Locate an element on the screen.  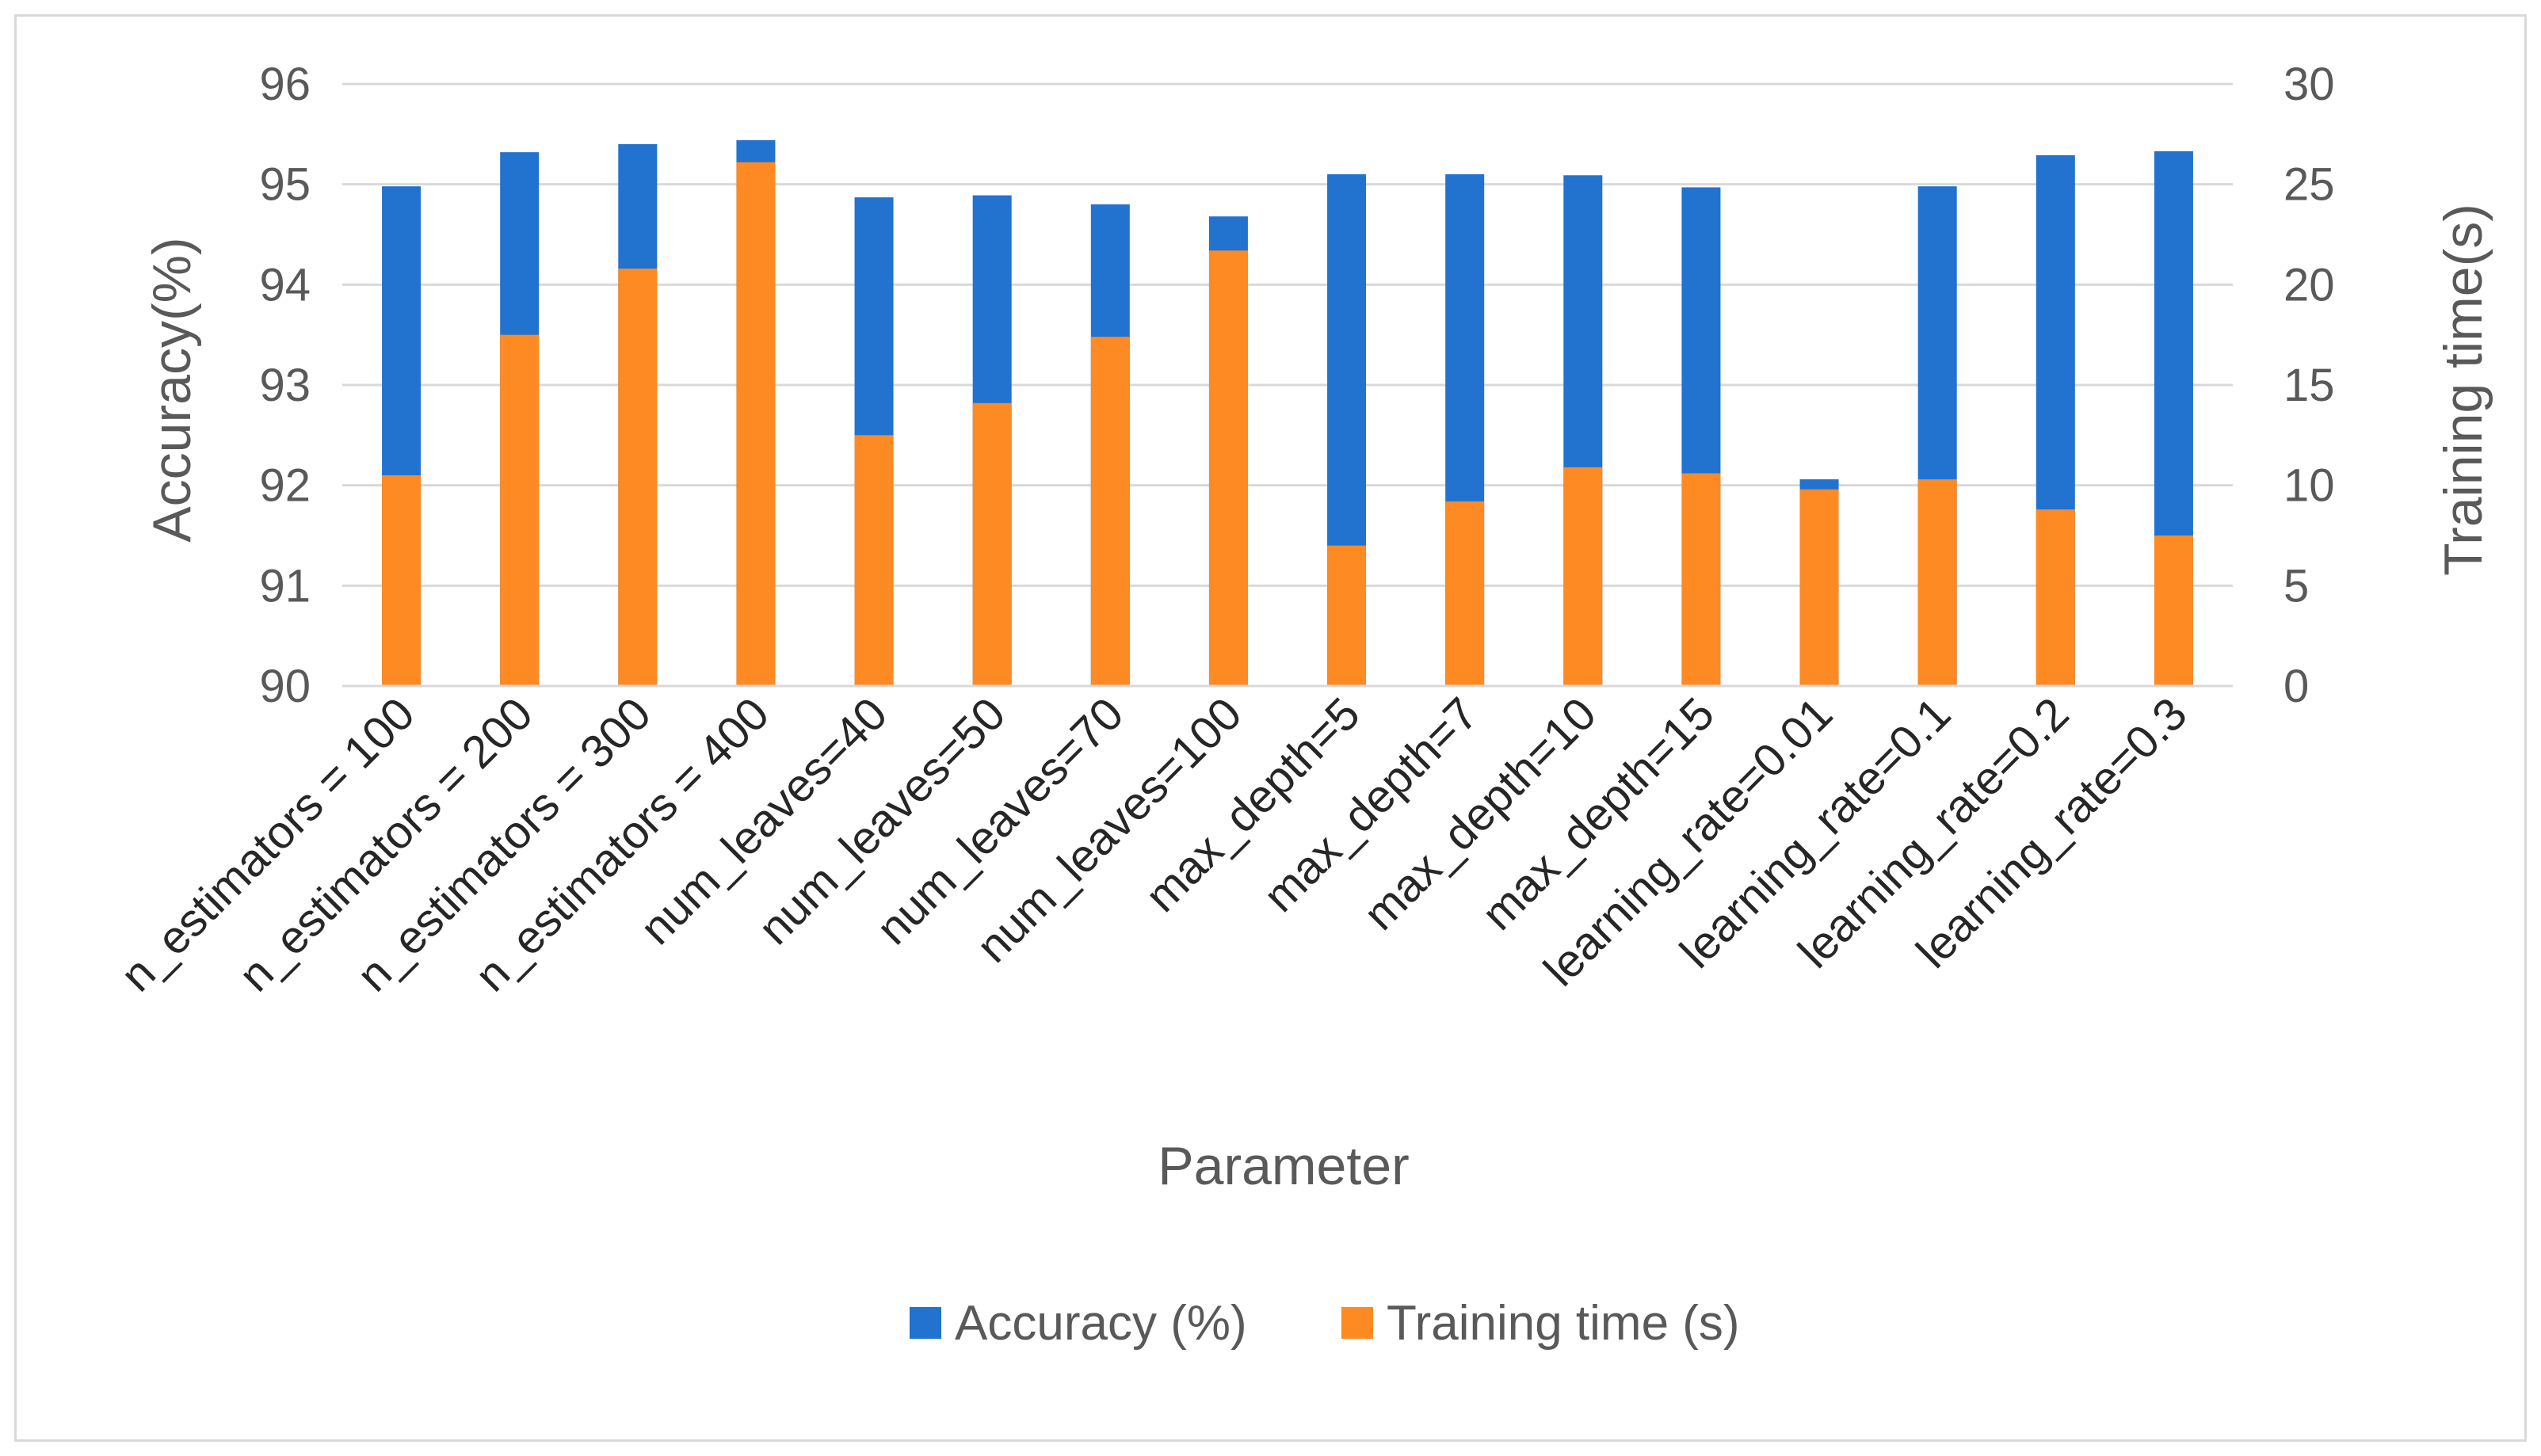
y2-tick-label: 10 is located at coordinates (2309, 486).